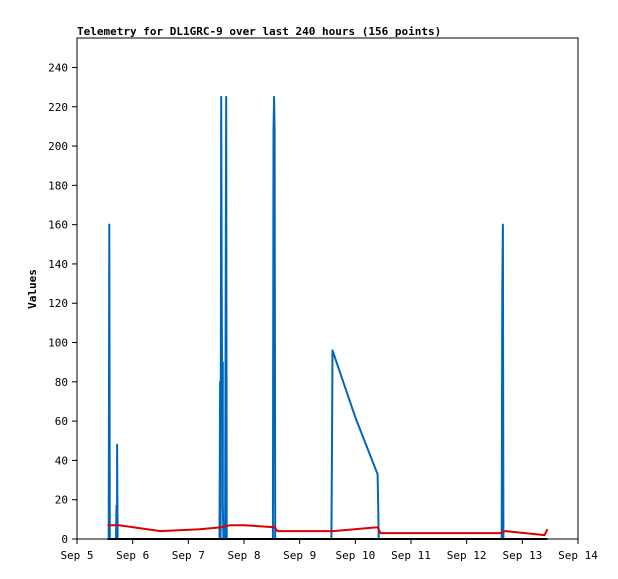  Describe the element at coordinates (76, 555) in the screenshot. I see `x-tick-label: Sep 5` at that location.